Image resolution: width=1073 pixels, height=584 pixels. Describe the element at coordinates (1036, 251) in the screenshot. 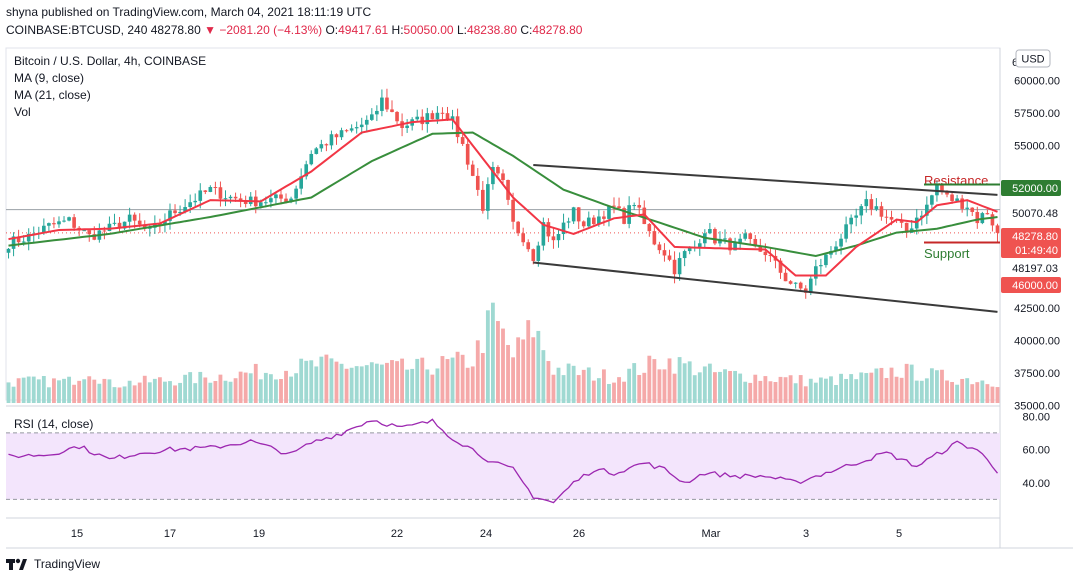

I see `price-badge-countdown: 01:49:40` at that location.